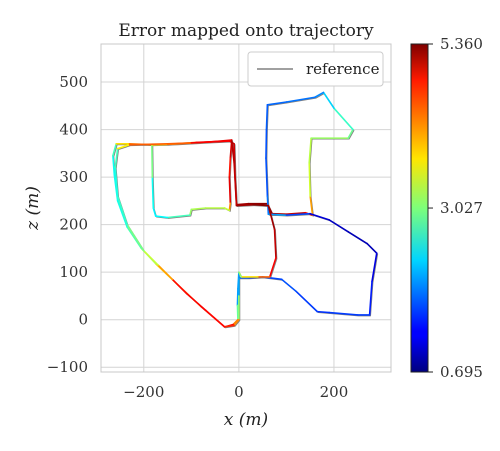 The height and width of the screenshot is (451, 500). What do you see at coordinates (239, 392) in the screenshot?
I see `x-tick-label: 0` at bounding box center [239, 392].